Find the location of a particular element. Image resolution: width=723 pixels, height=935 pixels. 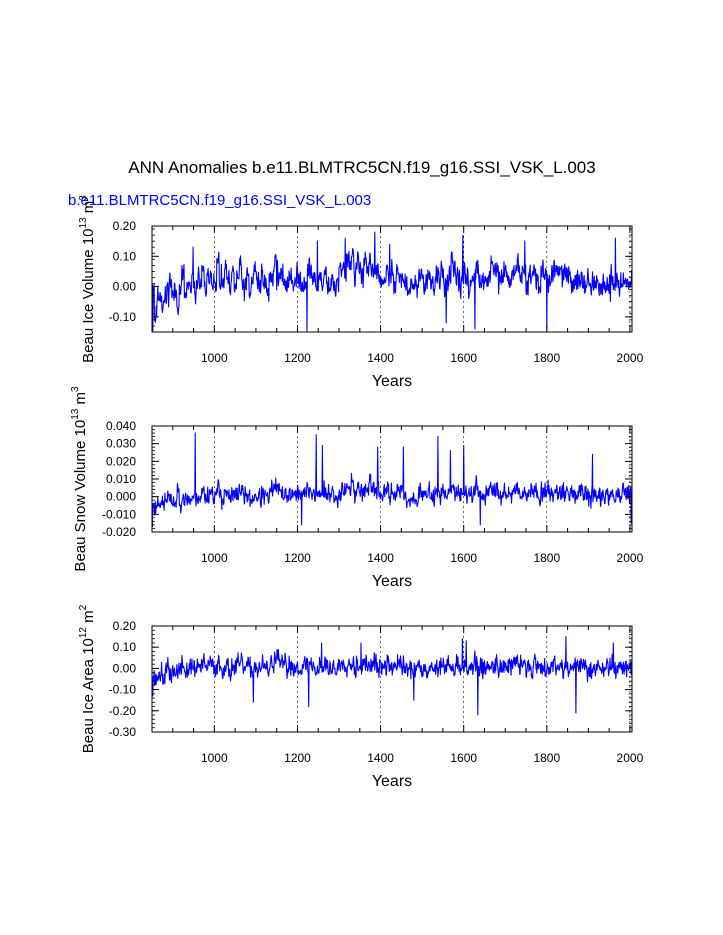

y-tick-label: 0.010 is located at coordinates (121, 479).